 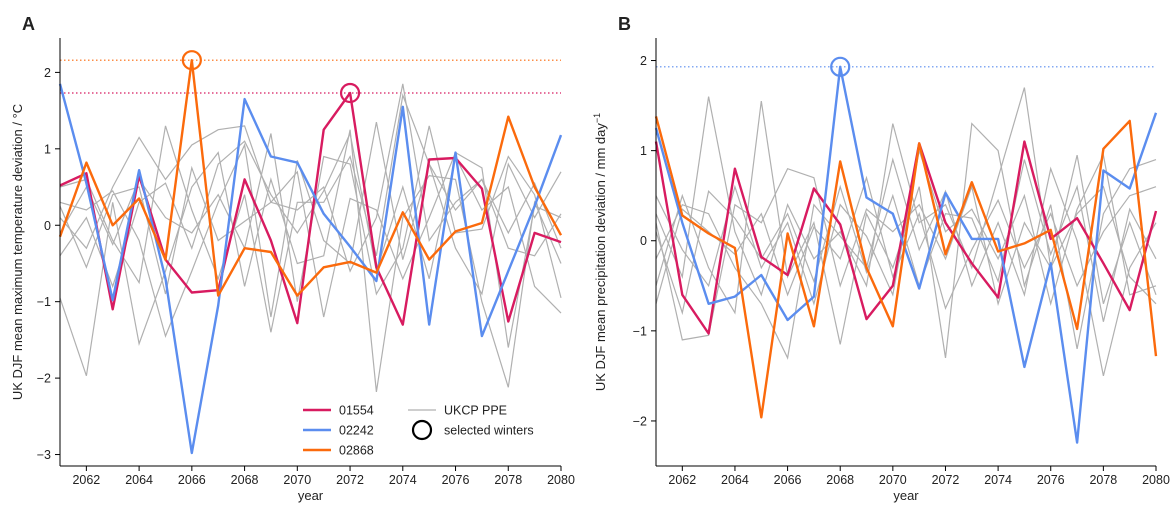 I want to click on legend-label: selected winters, so click(x=489, y=431).